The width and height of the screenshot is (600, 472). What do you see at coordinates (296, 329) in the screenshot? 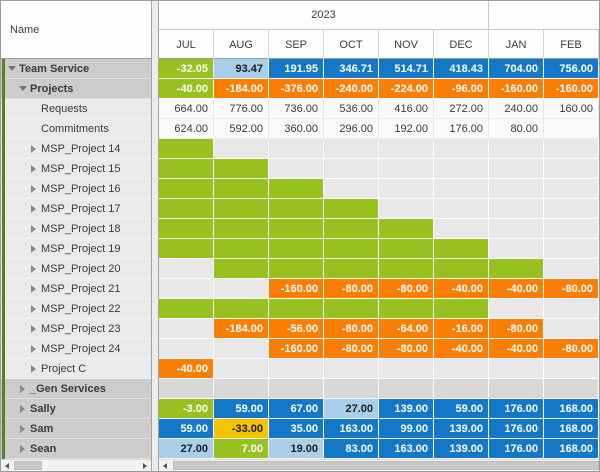
I see `grid-cell-msp-project-23-sep: -56.00` at bounding box center [296, 329].